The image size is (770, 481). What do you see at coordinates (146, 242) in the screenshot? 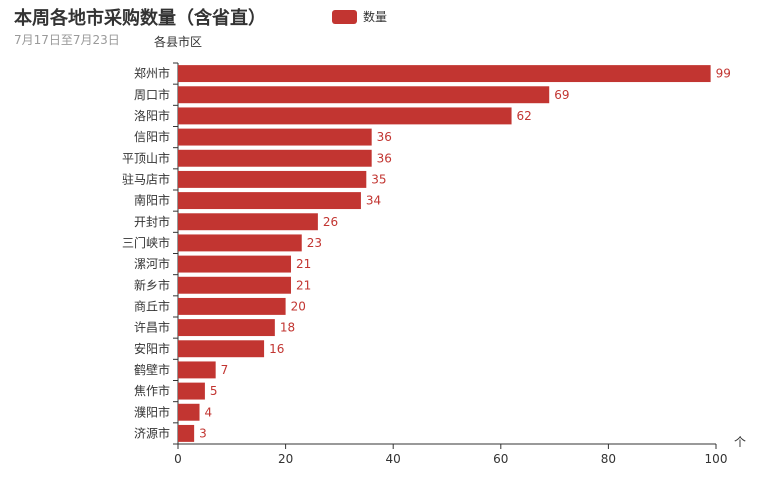
I see `y-tick-label: 三门峡市` at bounding box center [146, 242].